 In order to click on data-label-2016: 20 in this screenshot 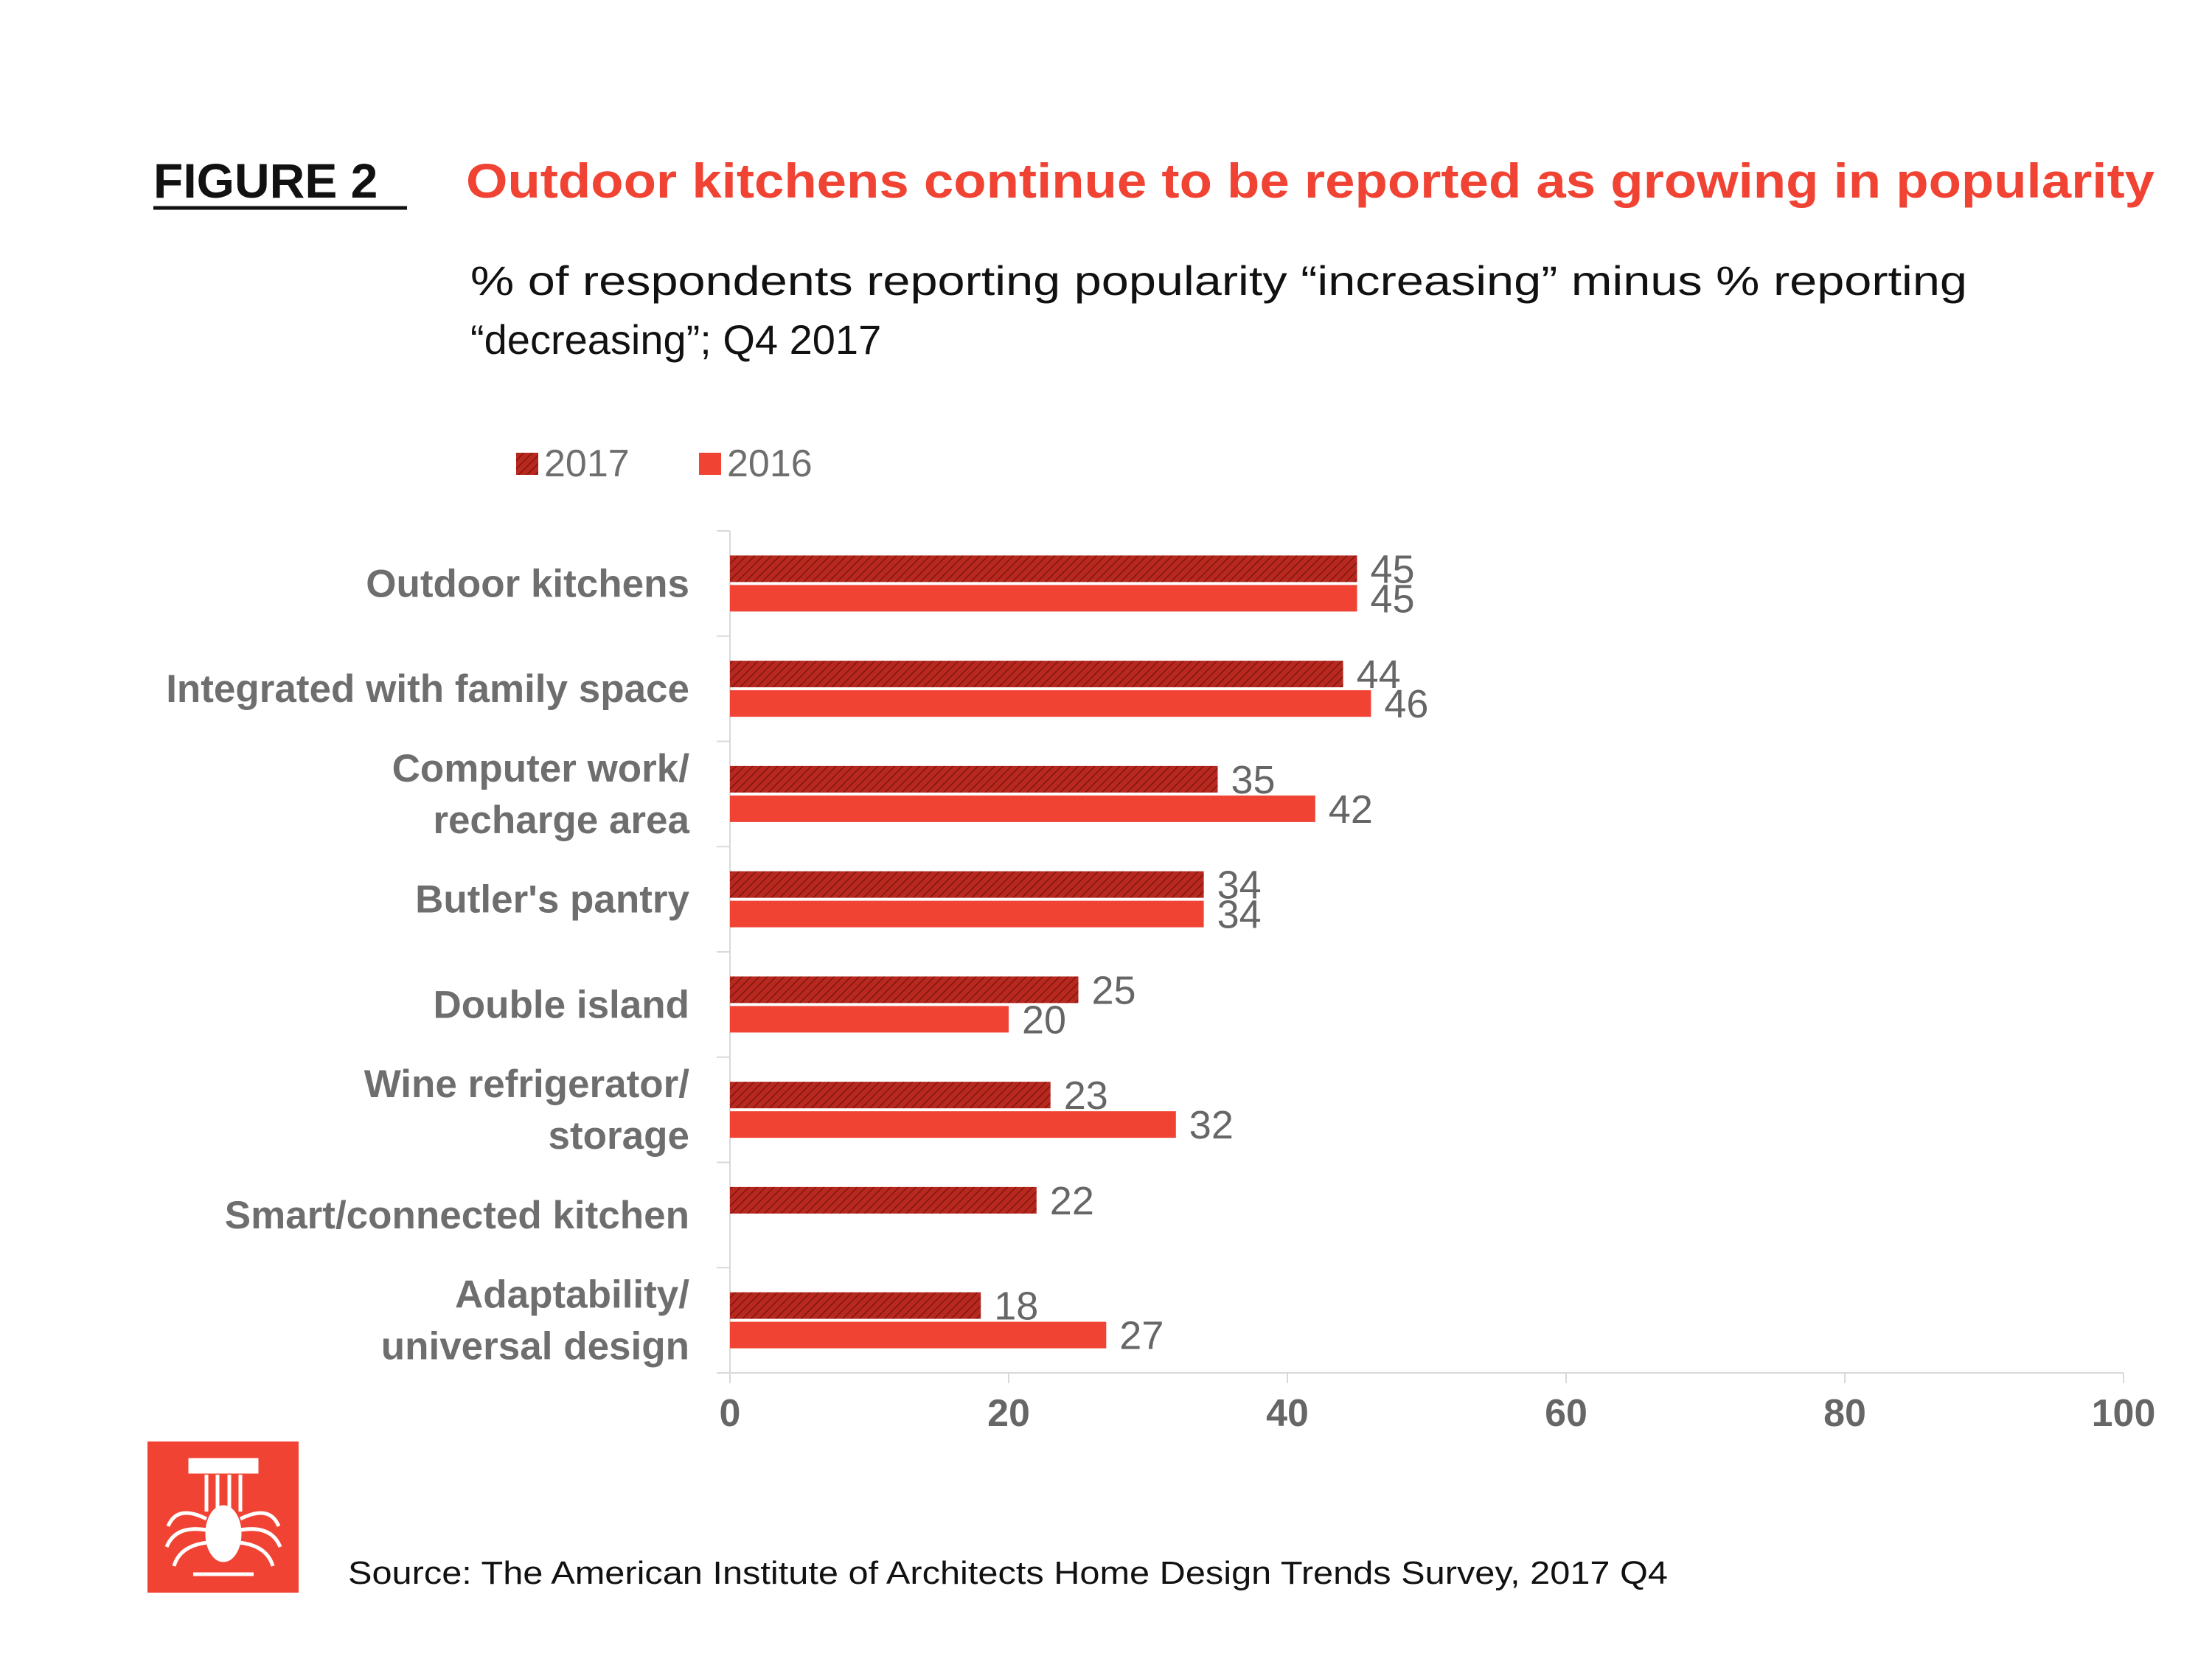, I will do `click(1044, 1020)`.